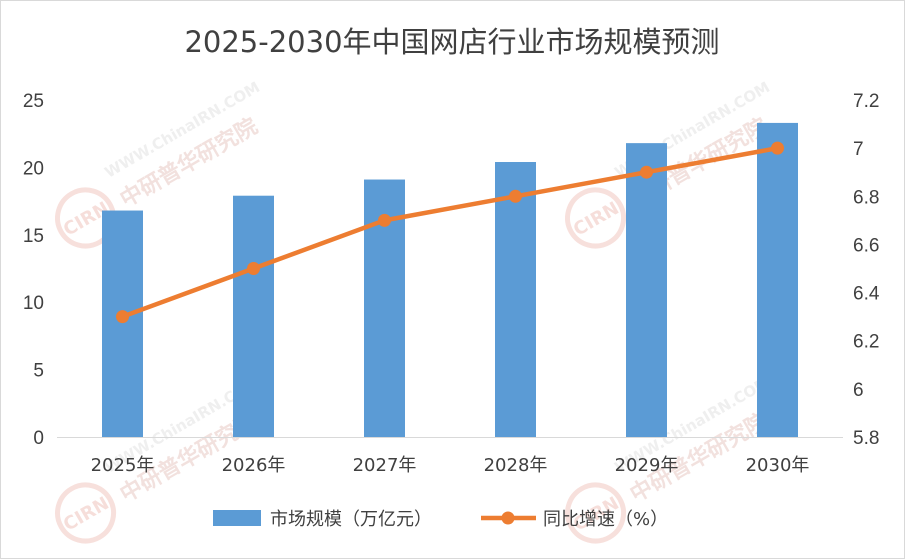 This screenshot has height=559, width=905. I want to click on y-right-tick-label: 5.8, so click(866, 438).